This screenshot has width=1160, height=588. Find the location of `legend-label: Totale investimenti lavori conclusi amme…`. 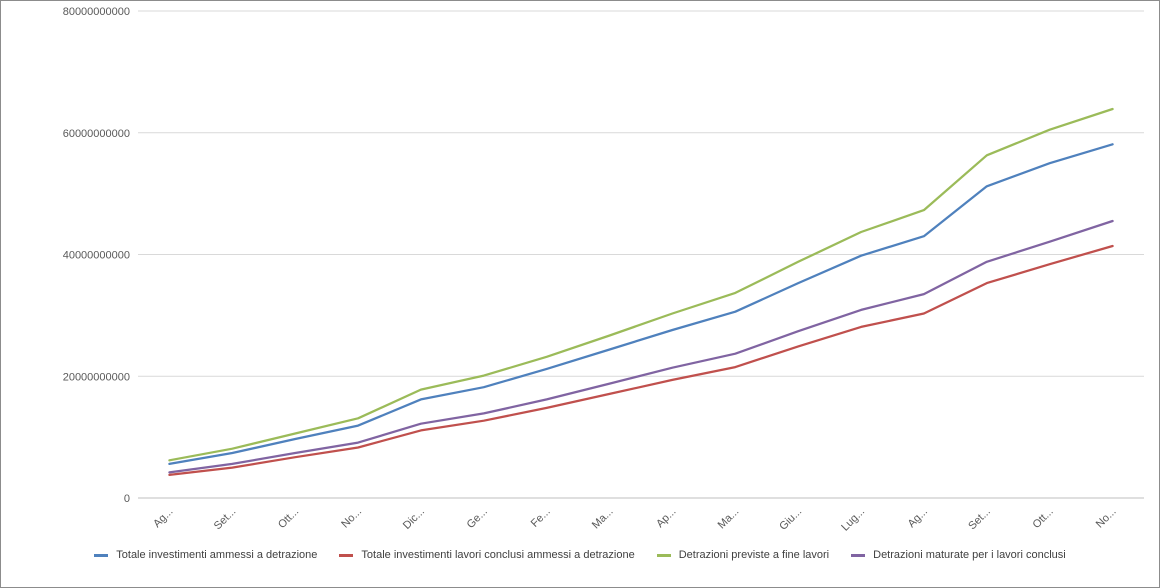

legend-label: Totale investimenti lavori conclusi amme… is located at coordinates (498, 555).